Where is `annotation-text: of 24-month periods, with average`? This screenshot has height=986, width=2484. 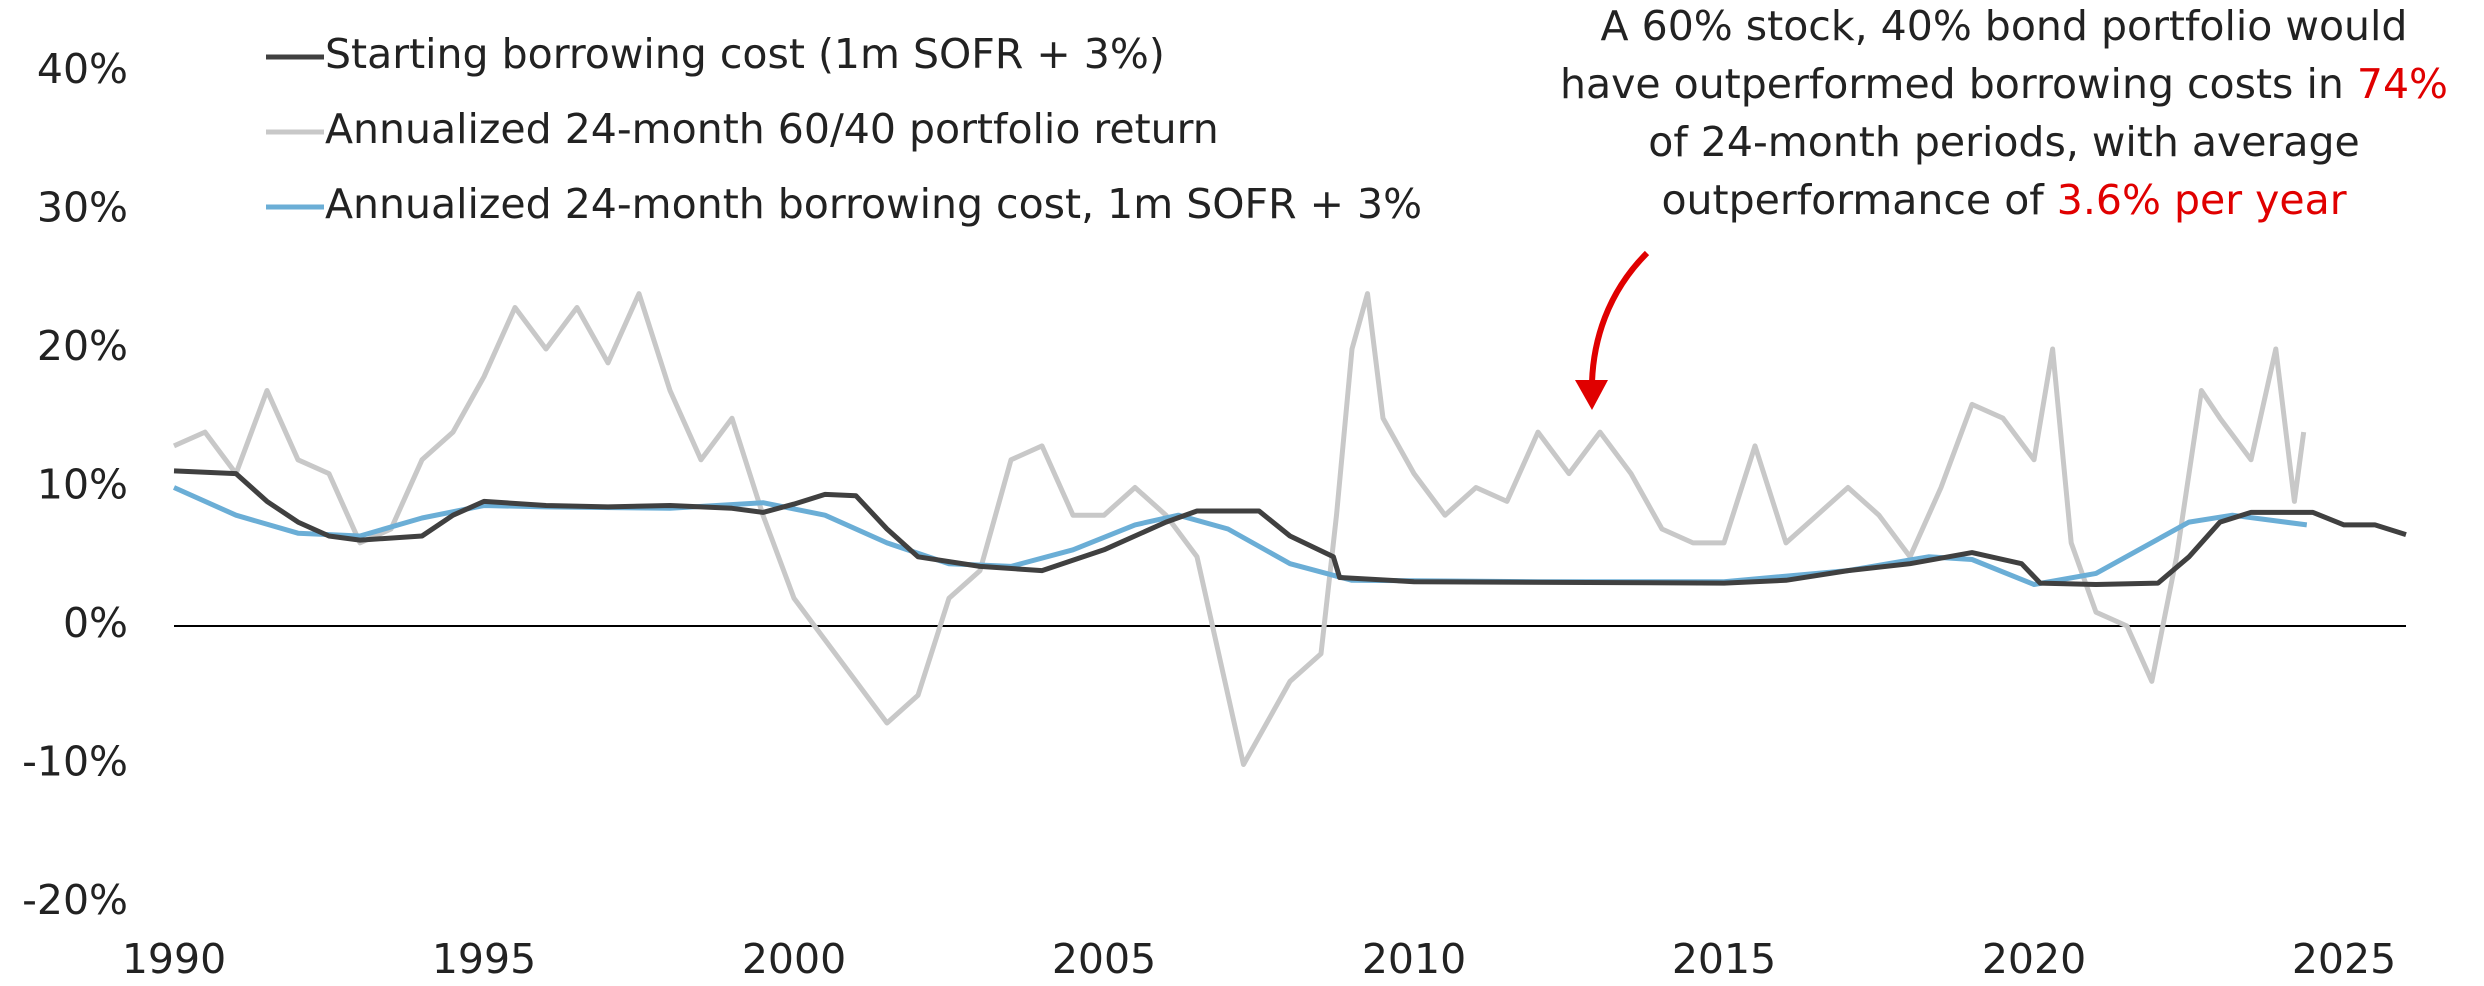
annotation-text: of 24-month periods, with average is located at coordinates (2004, 142).